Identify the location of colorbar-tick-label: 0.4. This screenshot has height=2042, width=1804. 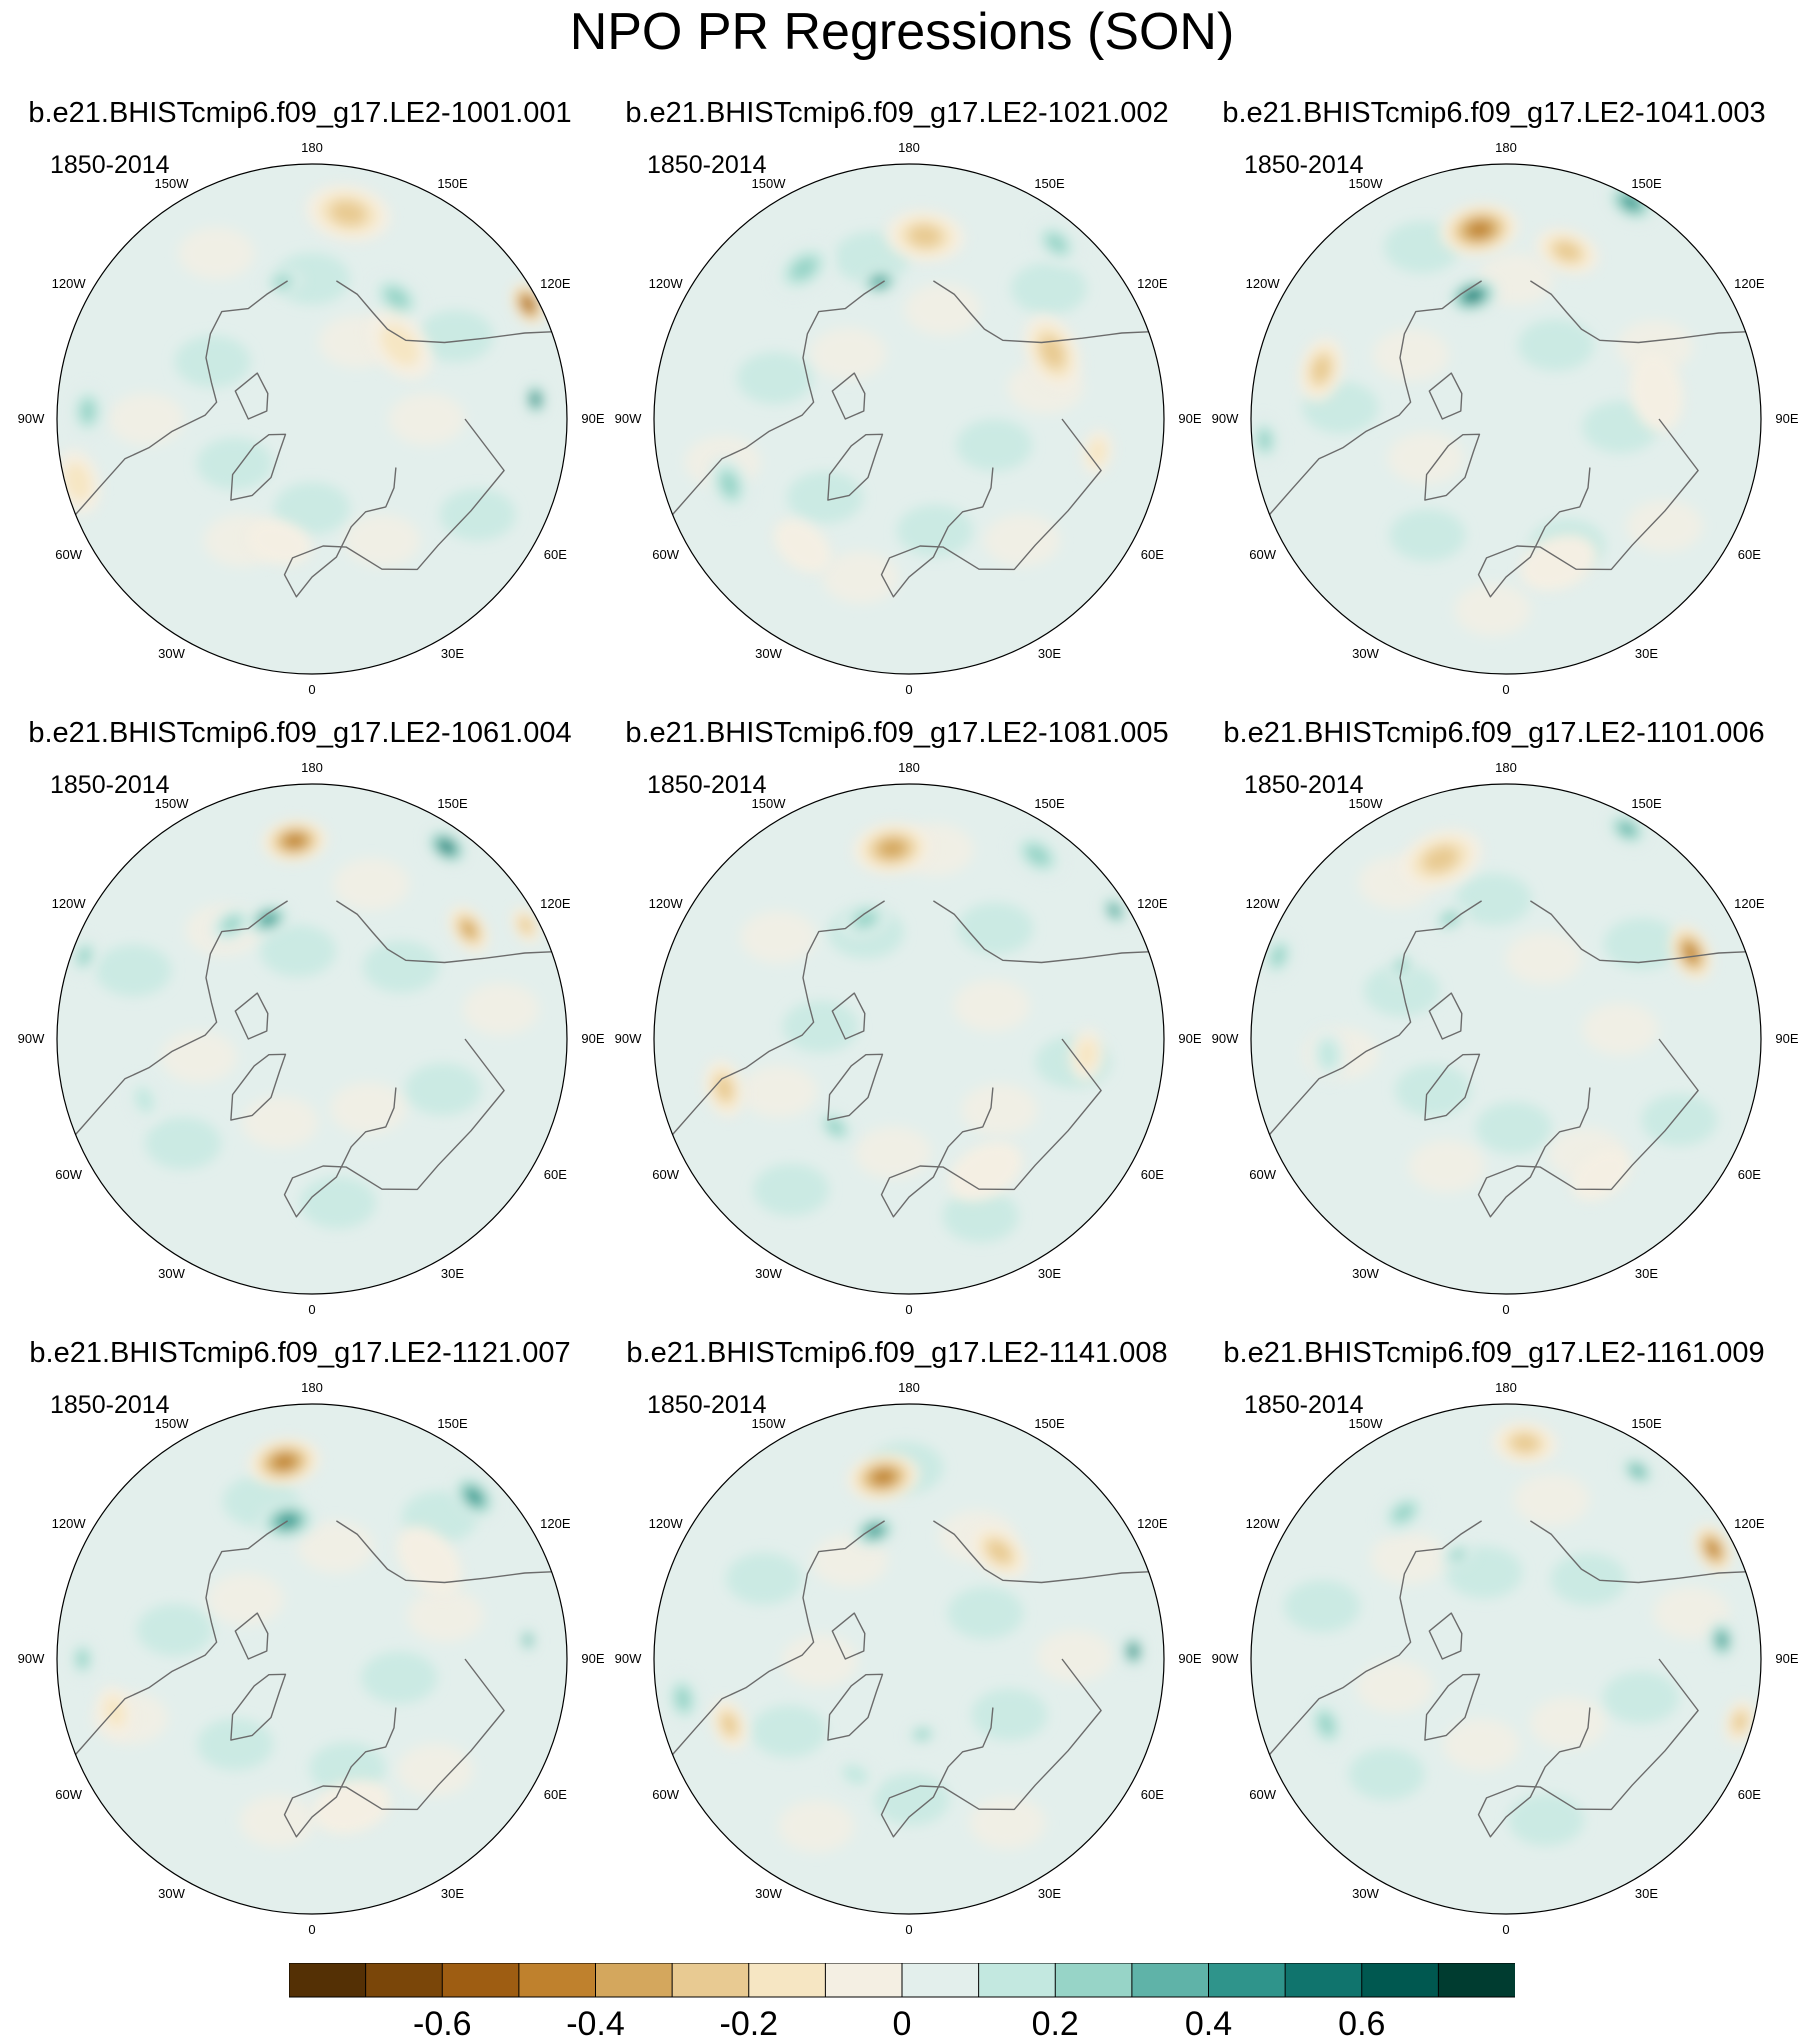
(1208, 2021).